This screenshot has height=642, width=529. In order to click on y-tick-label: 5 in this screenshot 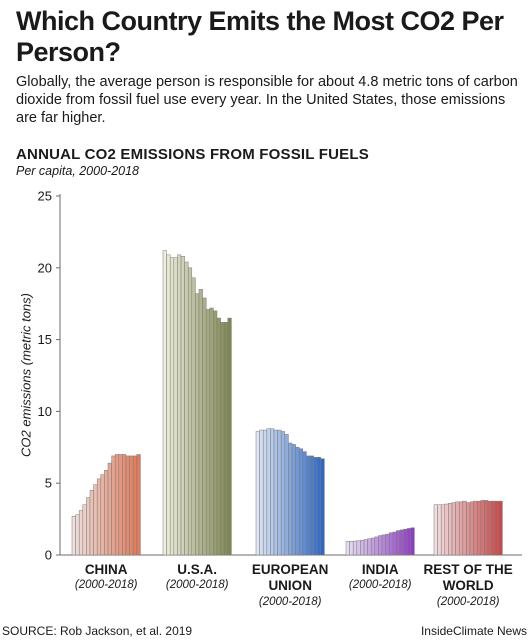, I will do `click(48, 483)`.